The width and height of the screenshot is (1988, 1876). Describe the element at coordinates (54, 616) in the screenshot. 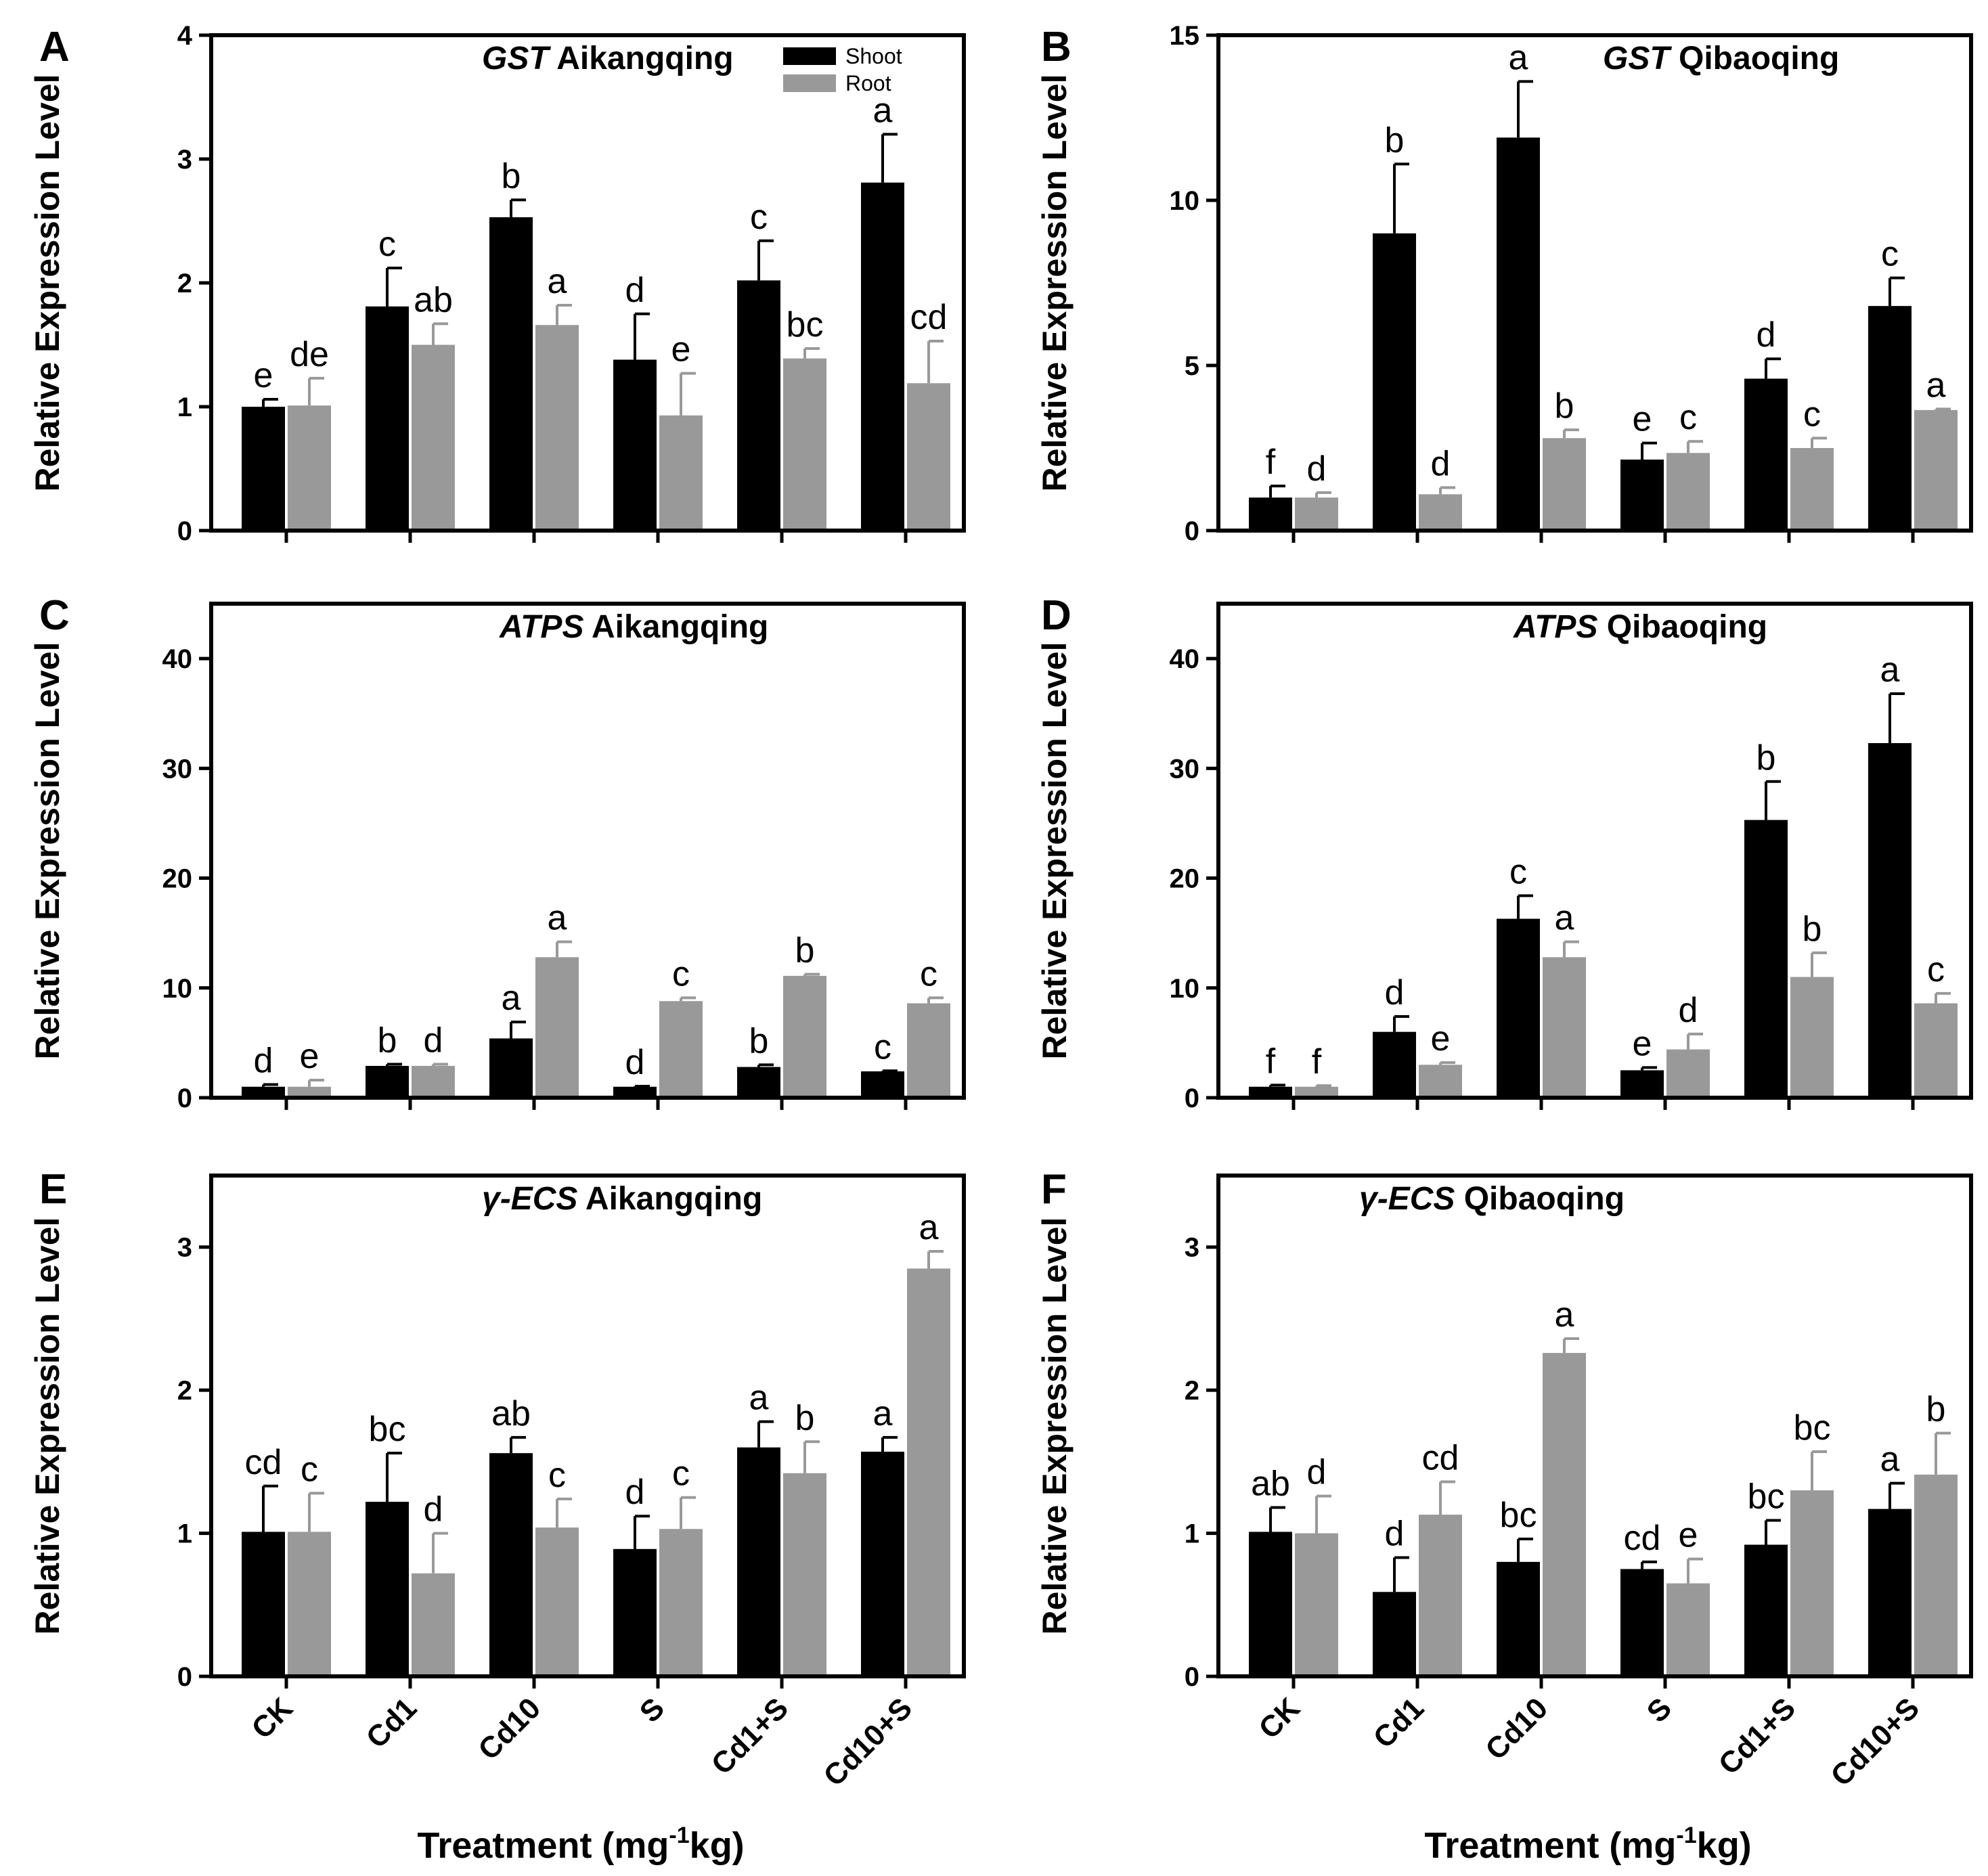

I see `panel-letter: C` at that location.